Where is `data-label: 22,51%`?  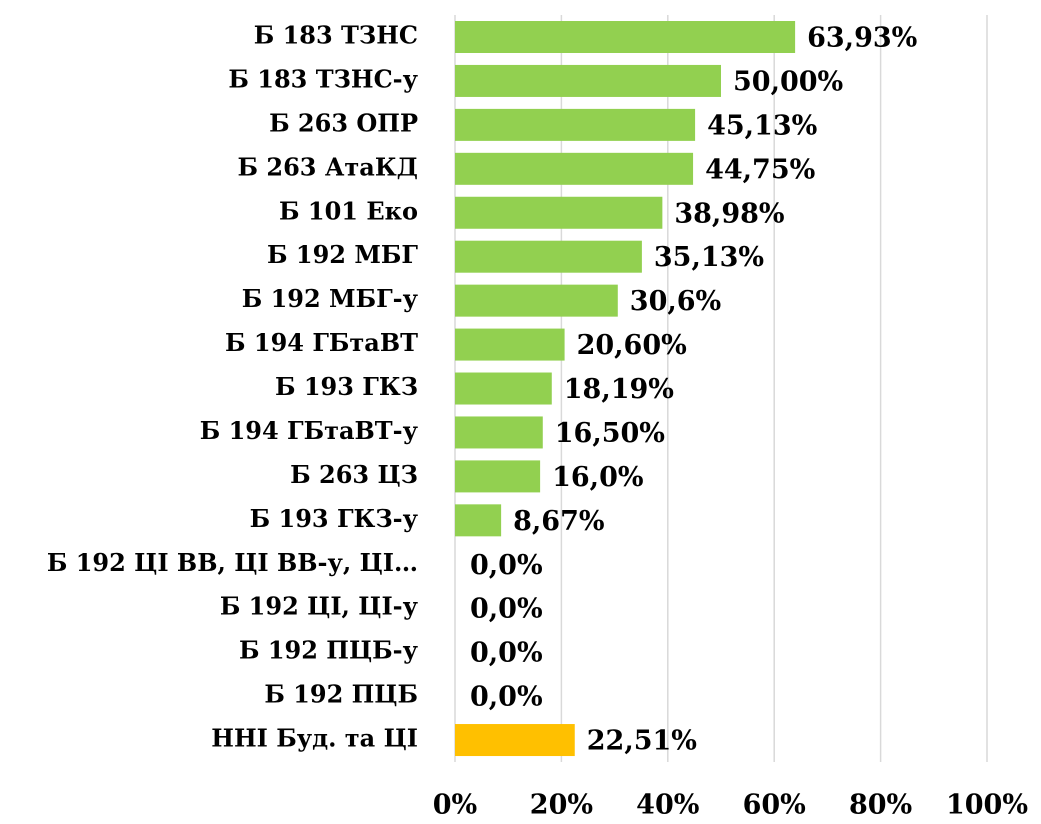
data-label: 22,51% is located at coordinates (642, 741).